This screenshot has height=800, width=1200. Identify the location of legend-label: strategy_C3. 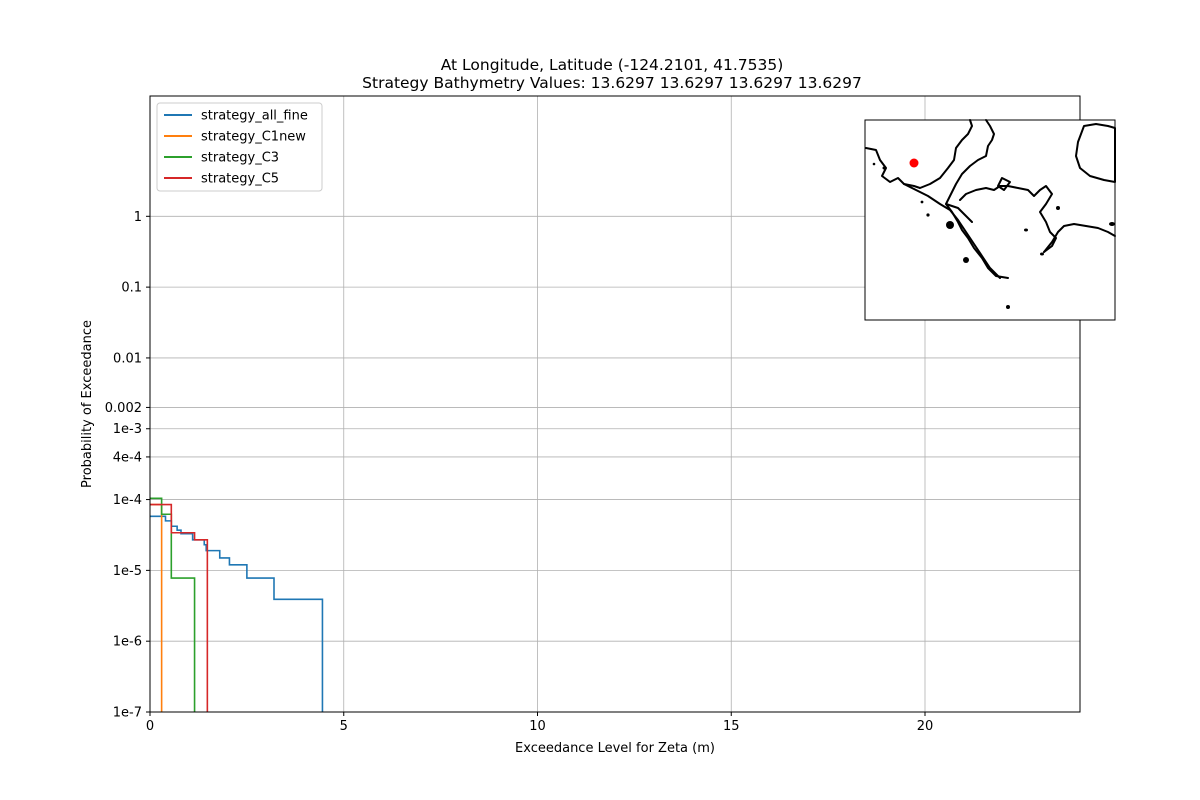
(240, 158).